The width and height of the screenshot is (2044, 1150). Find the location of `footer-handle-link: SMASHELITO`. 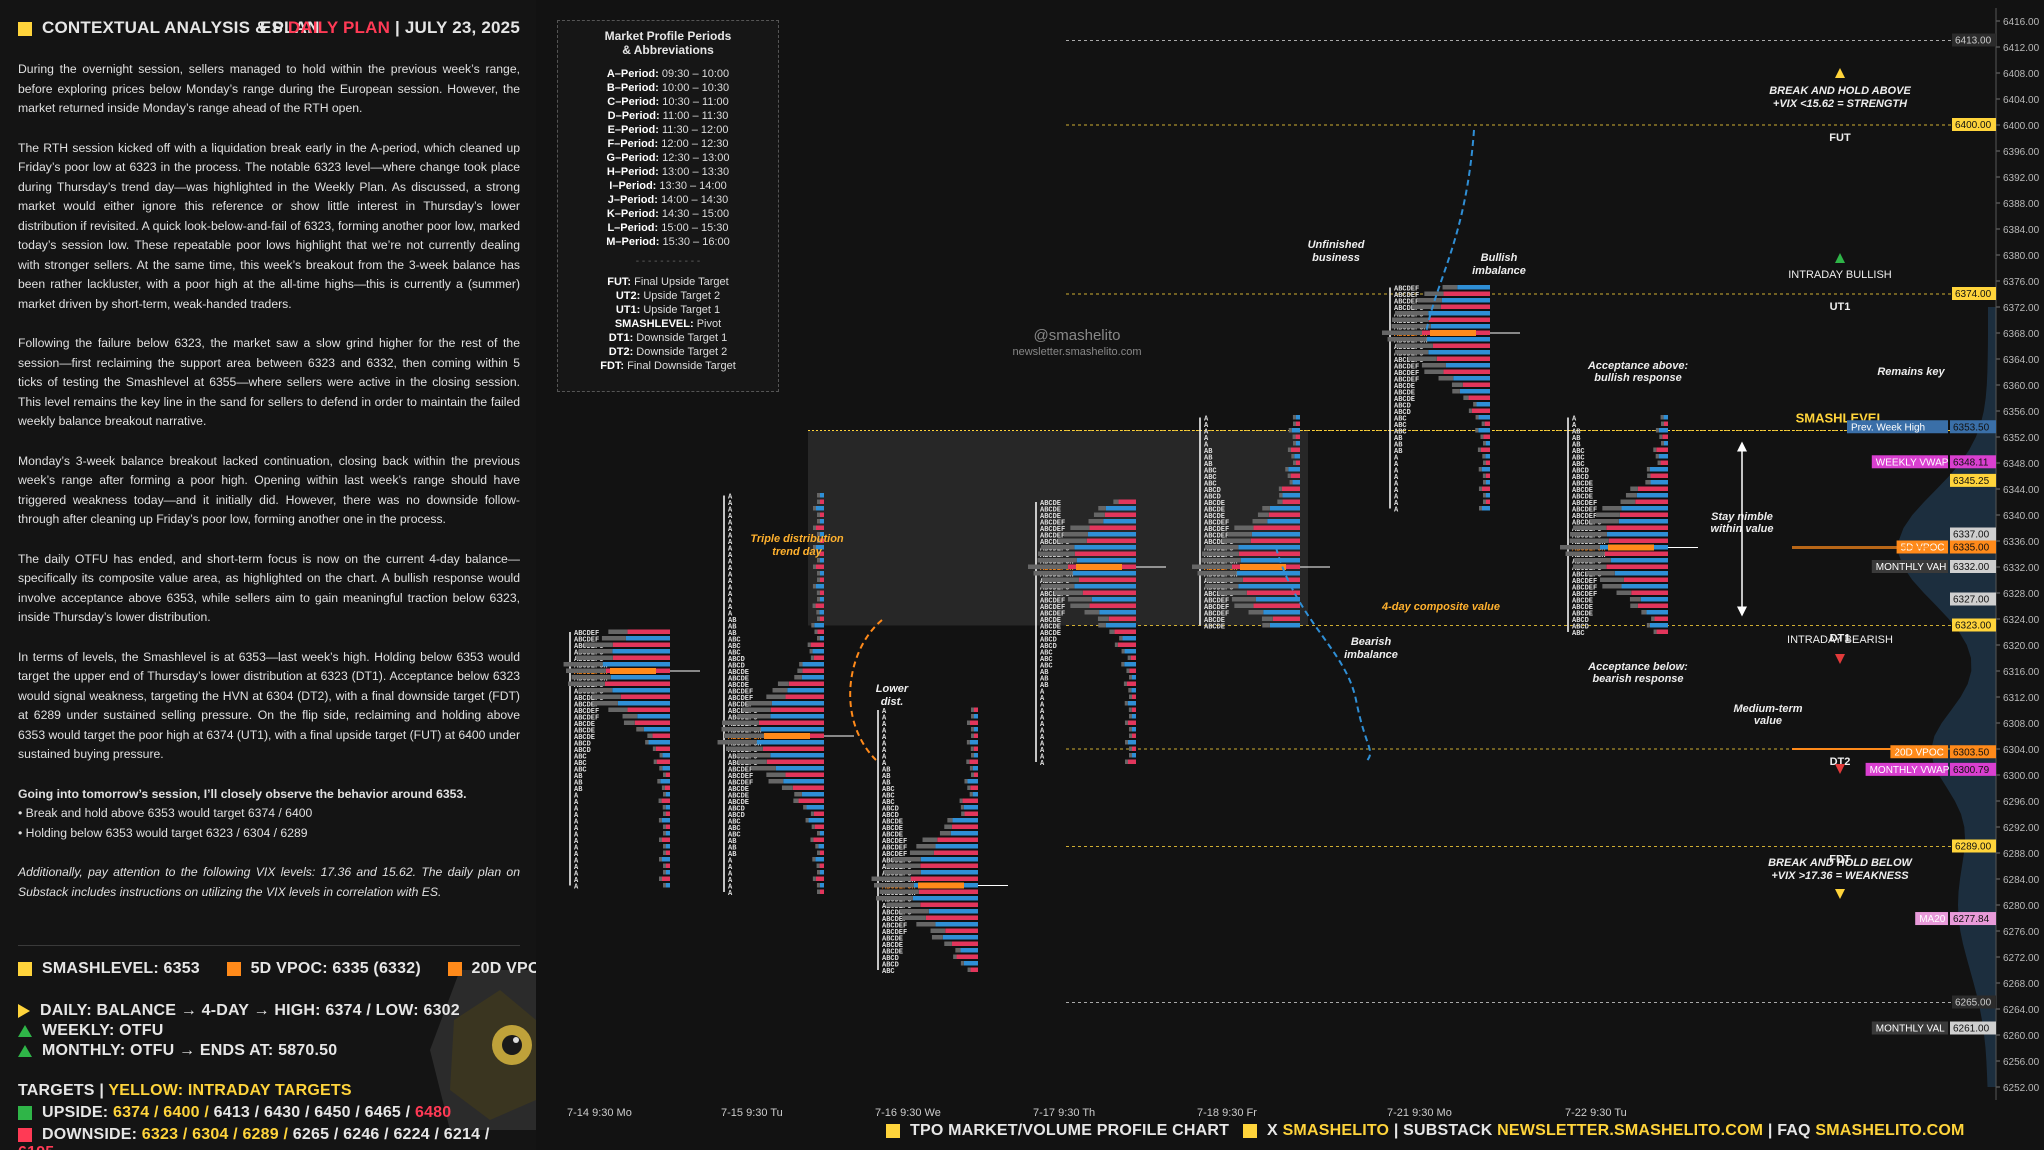

footer-handle-link: SMASHELITO is located at coordinates (1336, 1130).